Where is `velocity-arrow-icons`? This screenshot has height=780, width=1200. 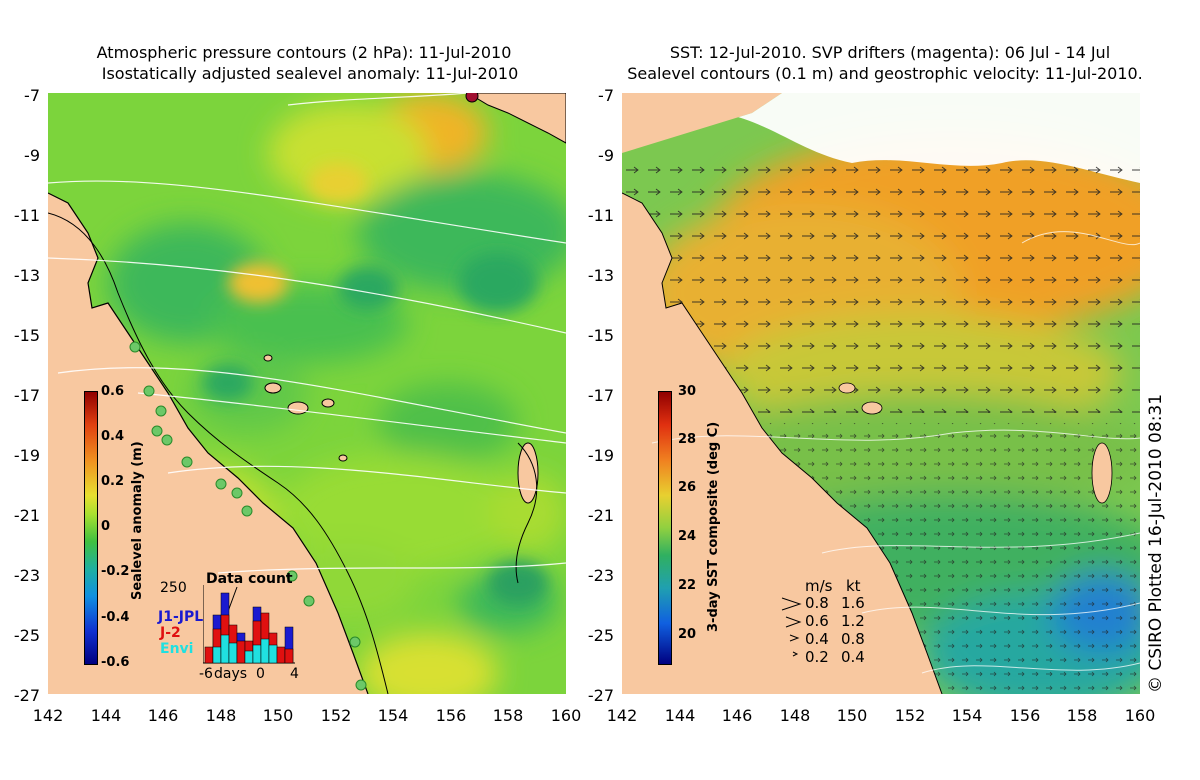
velocity-arrow-icons is located at coordinates (791, 627).